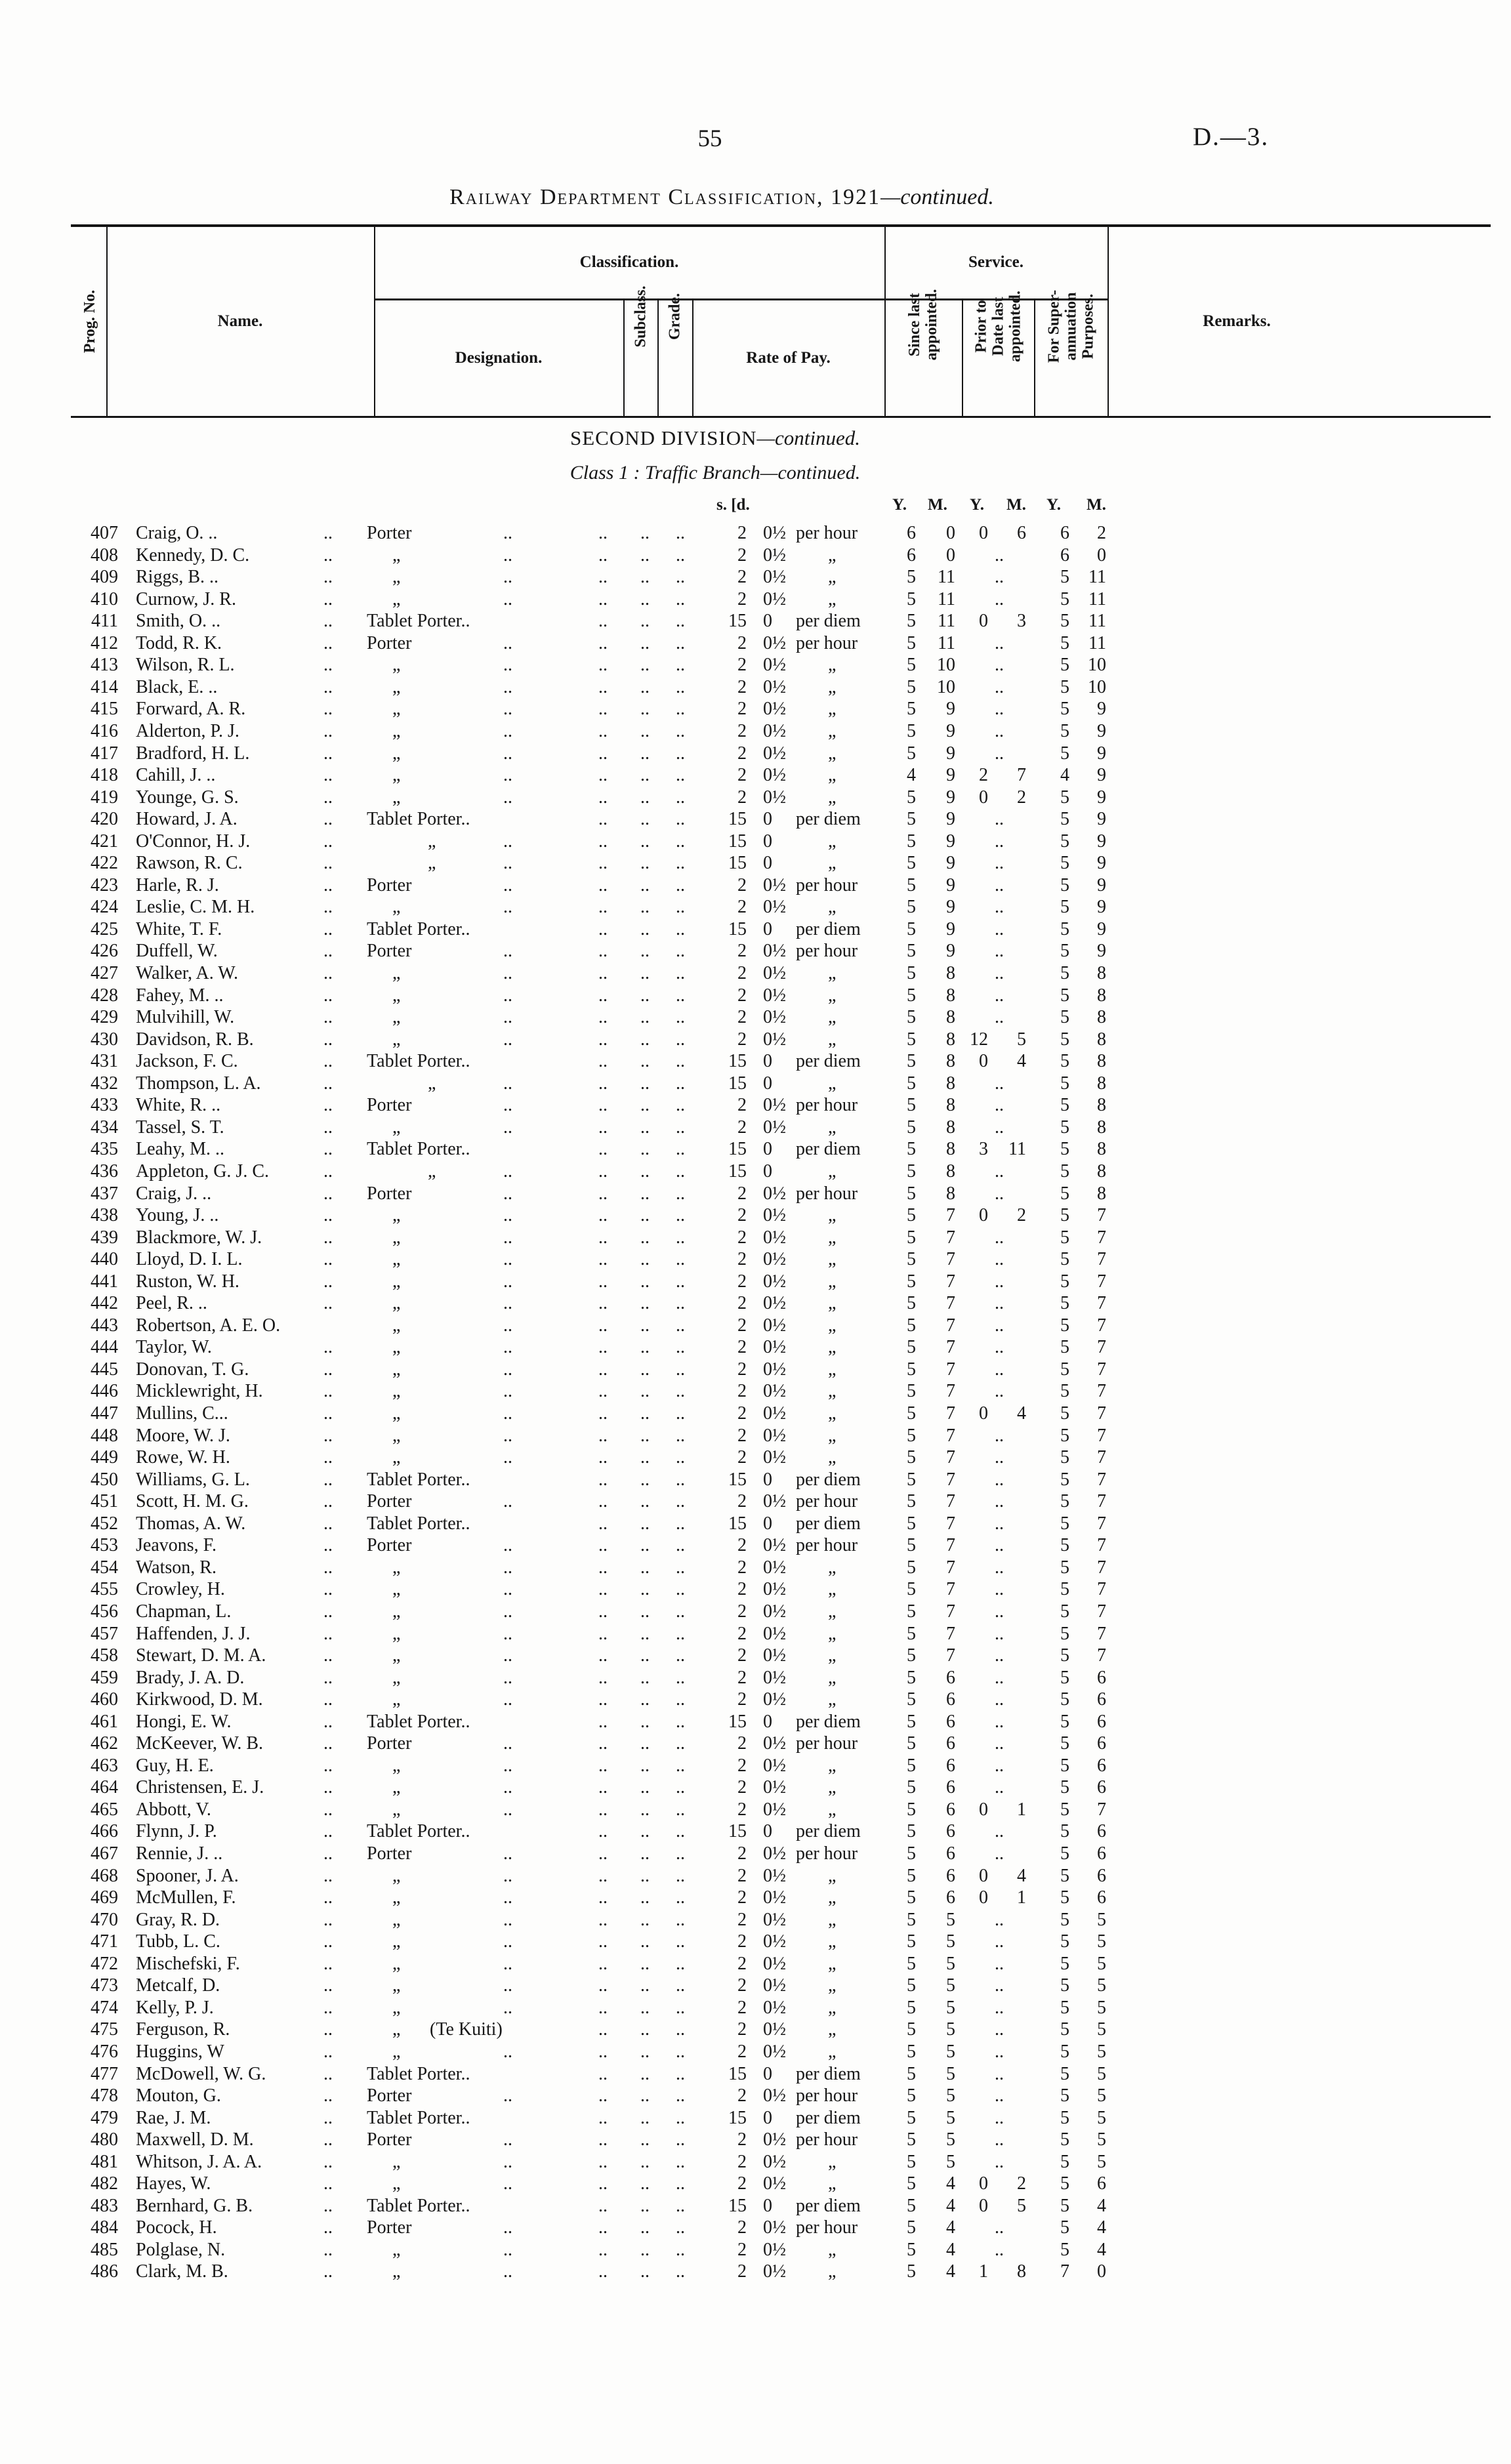 Image resolution: width=1511 pixels, height=2464 pixels. What do you see at coordinates (1101, 1963) in the screenshot?
I see `superannuation-months: 5` at bounding box center [1101, 1963].